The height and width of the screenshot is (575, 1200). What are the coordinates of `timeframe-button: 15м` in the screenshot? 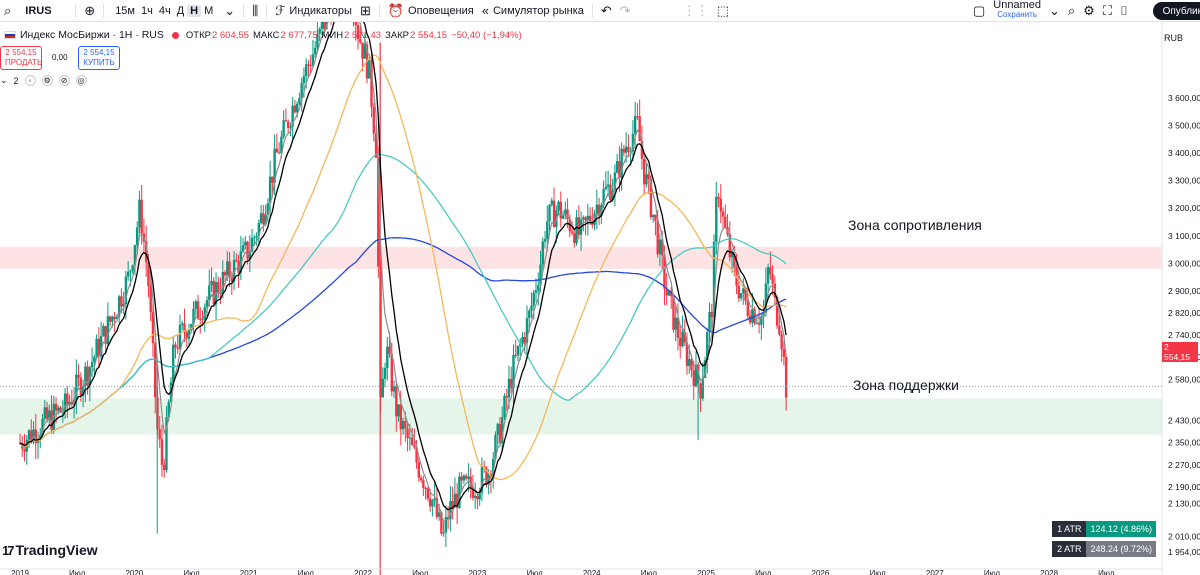 It's located at (125, 10).